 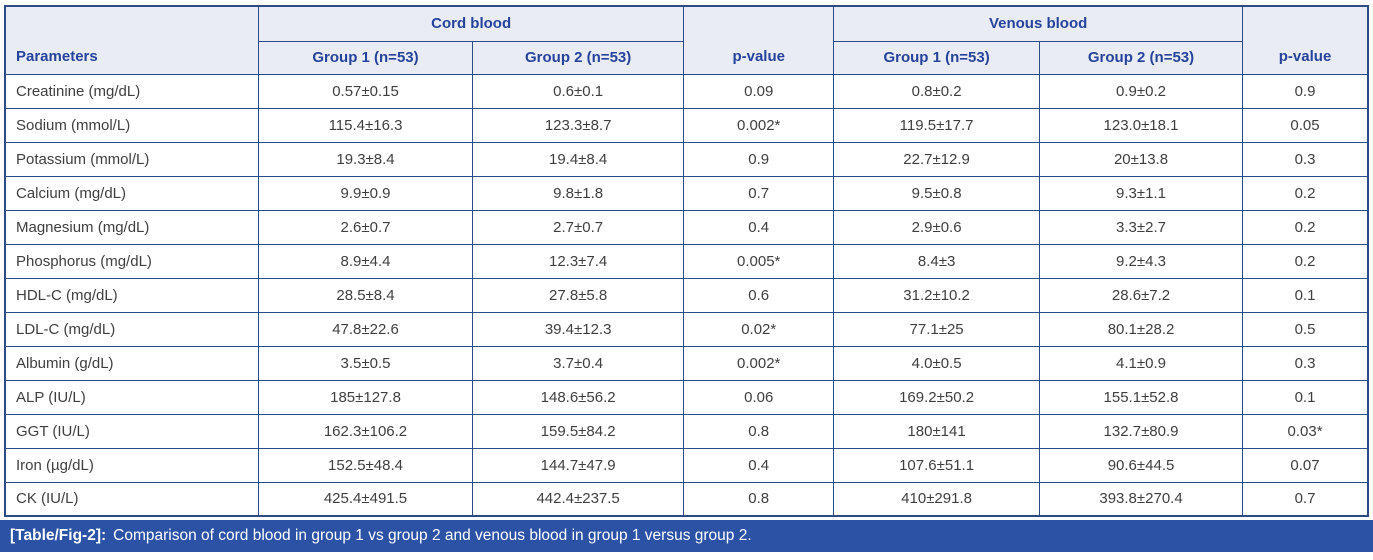 I want to click on venous-group2-value-cell: 132.7±80.9, so click(x=1141, y=431).